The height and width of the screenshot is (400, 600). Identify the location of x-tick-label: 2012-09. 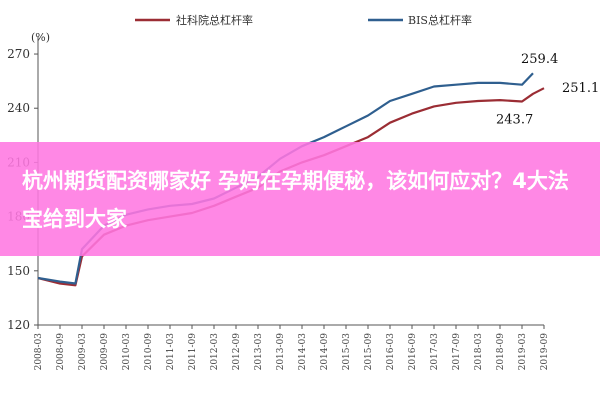
(237, 352).